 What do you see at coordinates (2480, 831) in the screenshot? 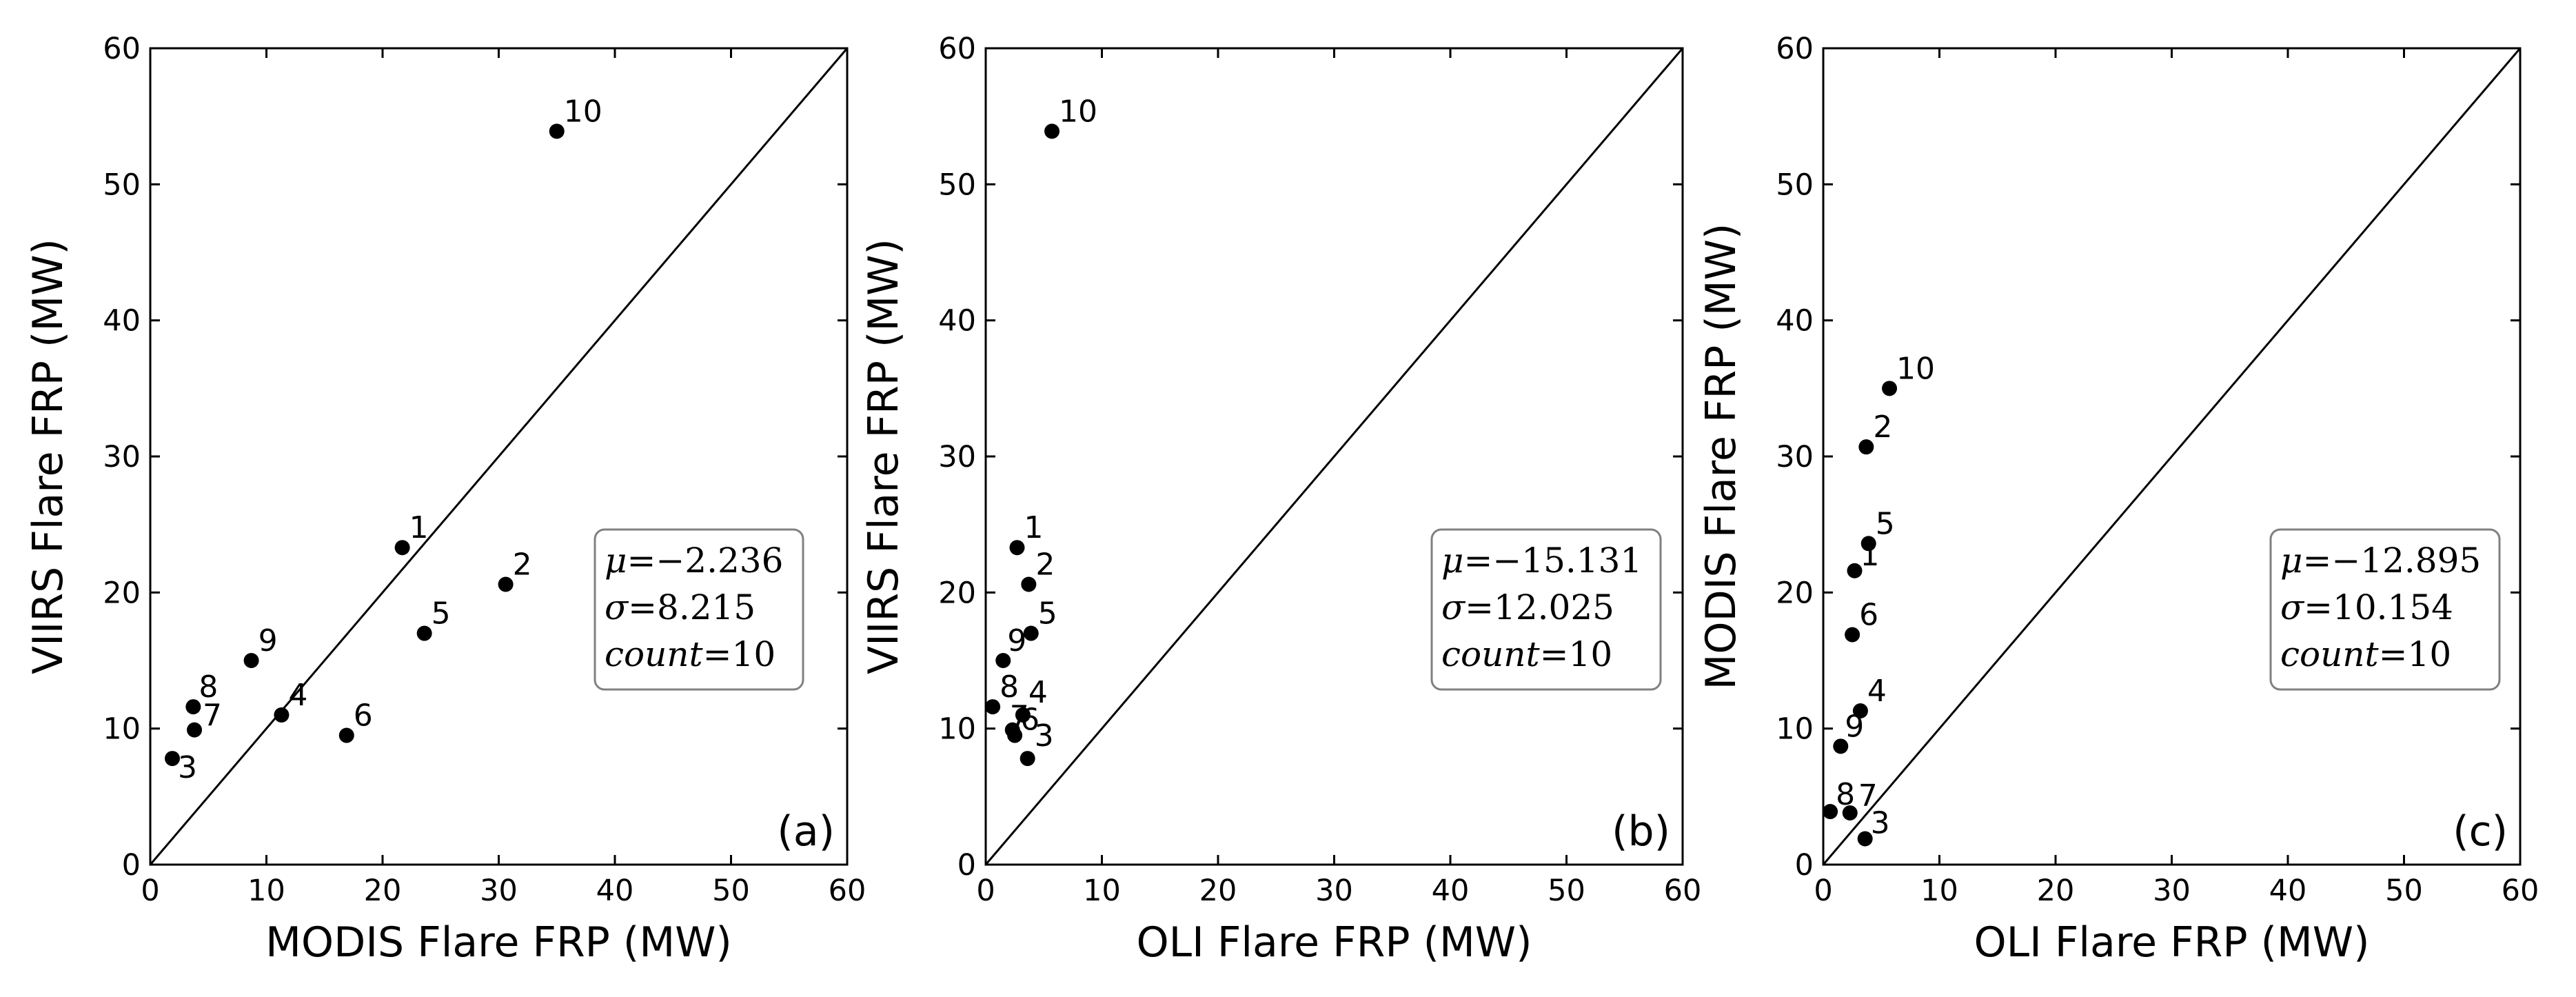
I see `panel-label: (c)` at bounding box center [2480, 831].